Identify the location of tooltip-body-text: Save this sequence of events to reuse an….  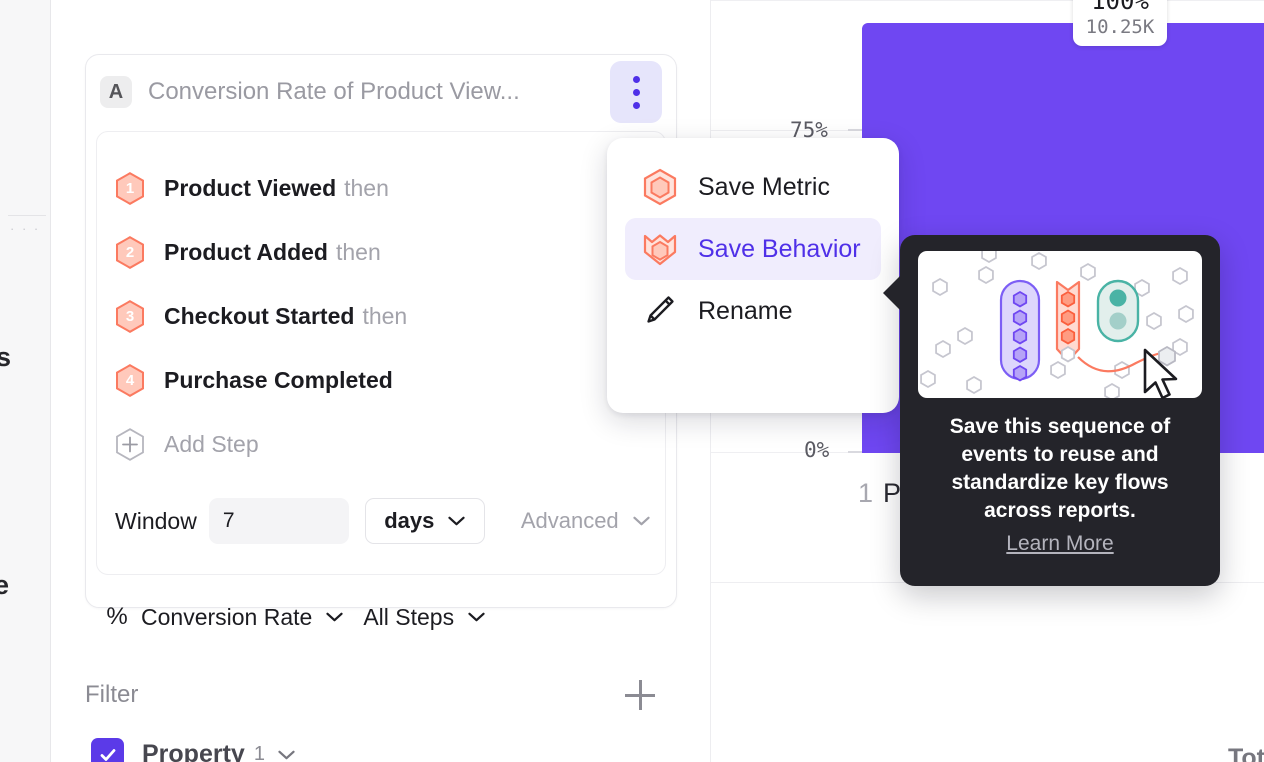
(1060, 468).